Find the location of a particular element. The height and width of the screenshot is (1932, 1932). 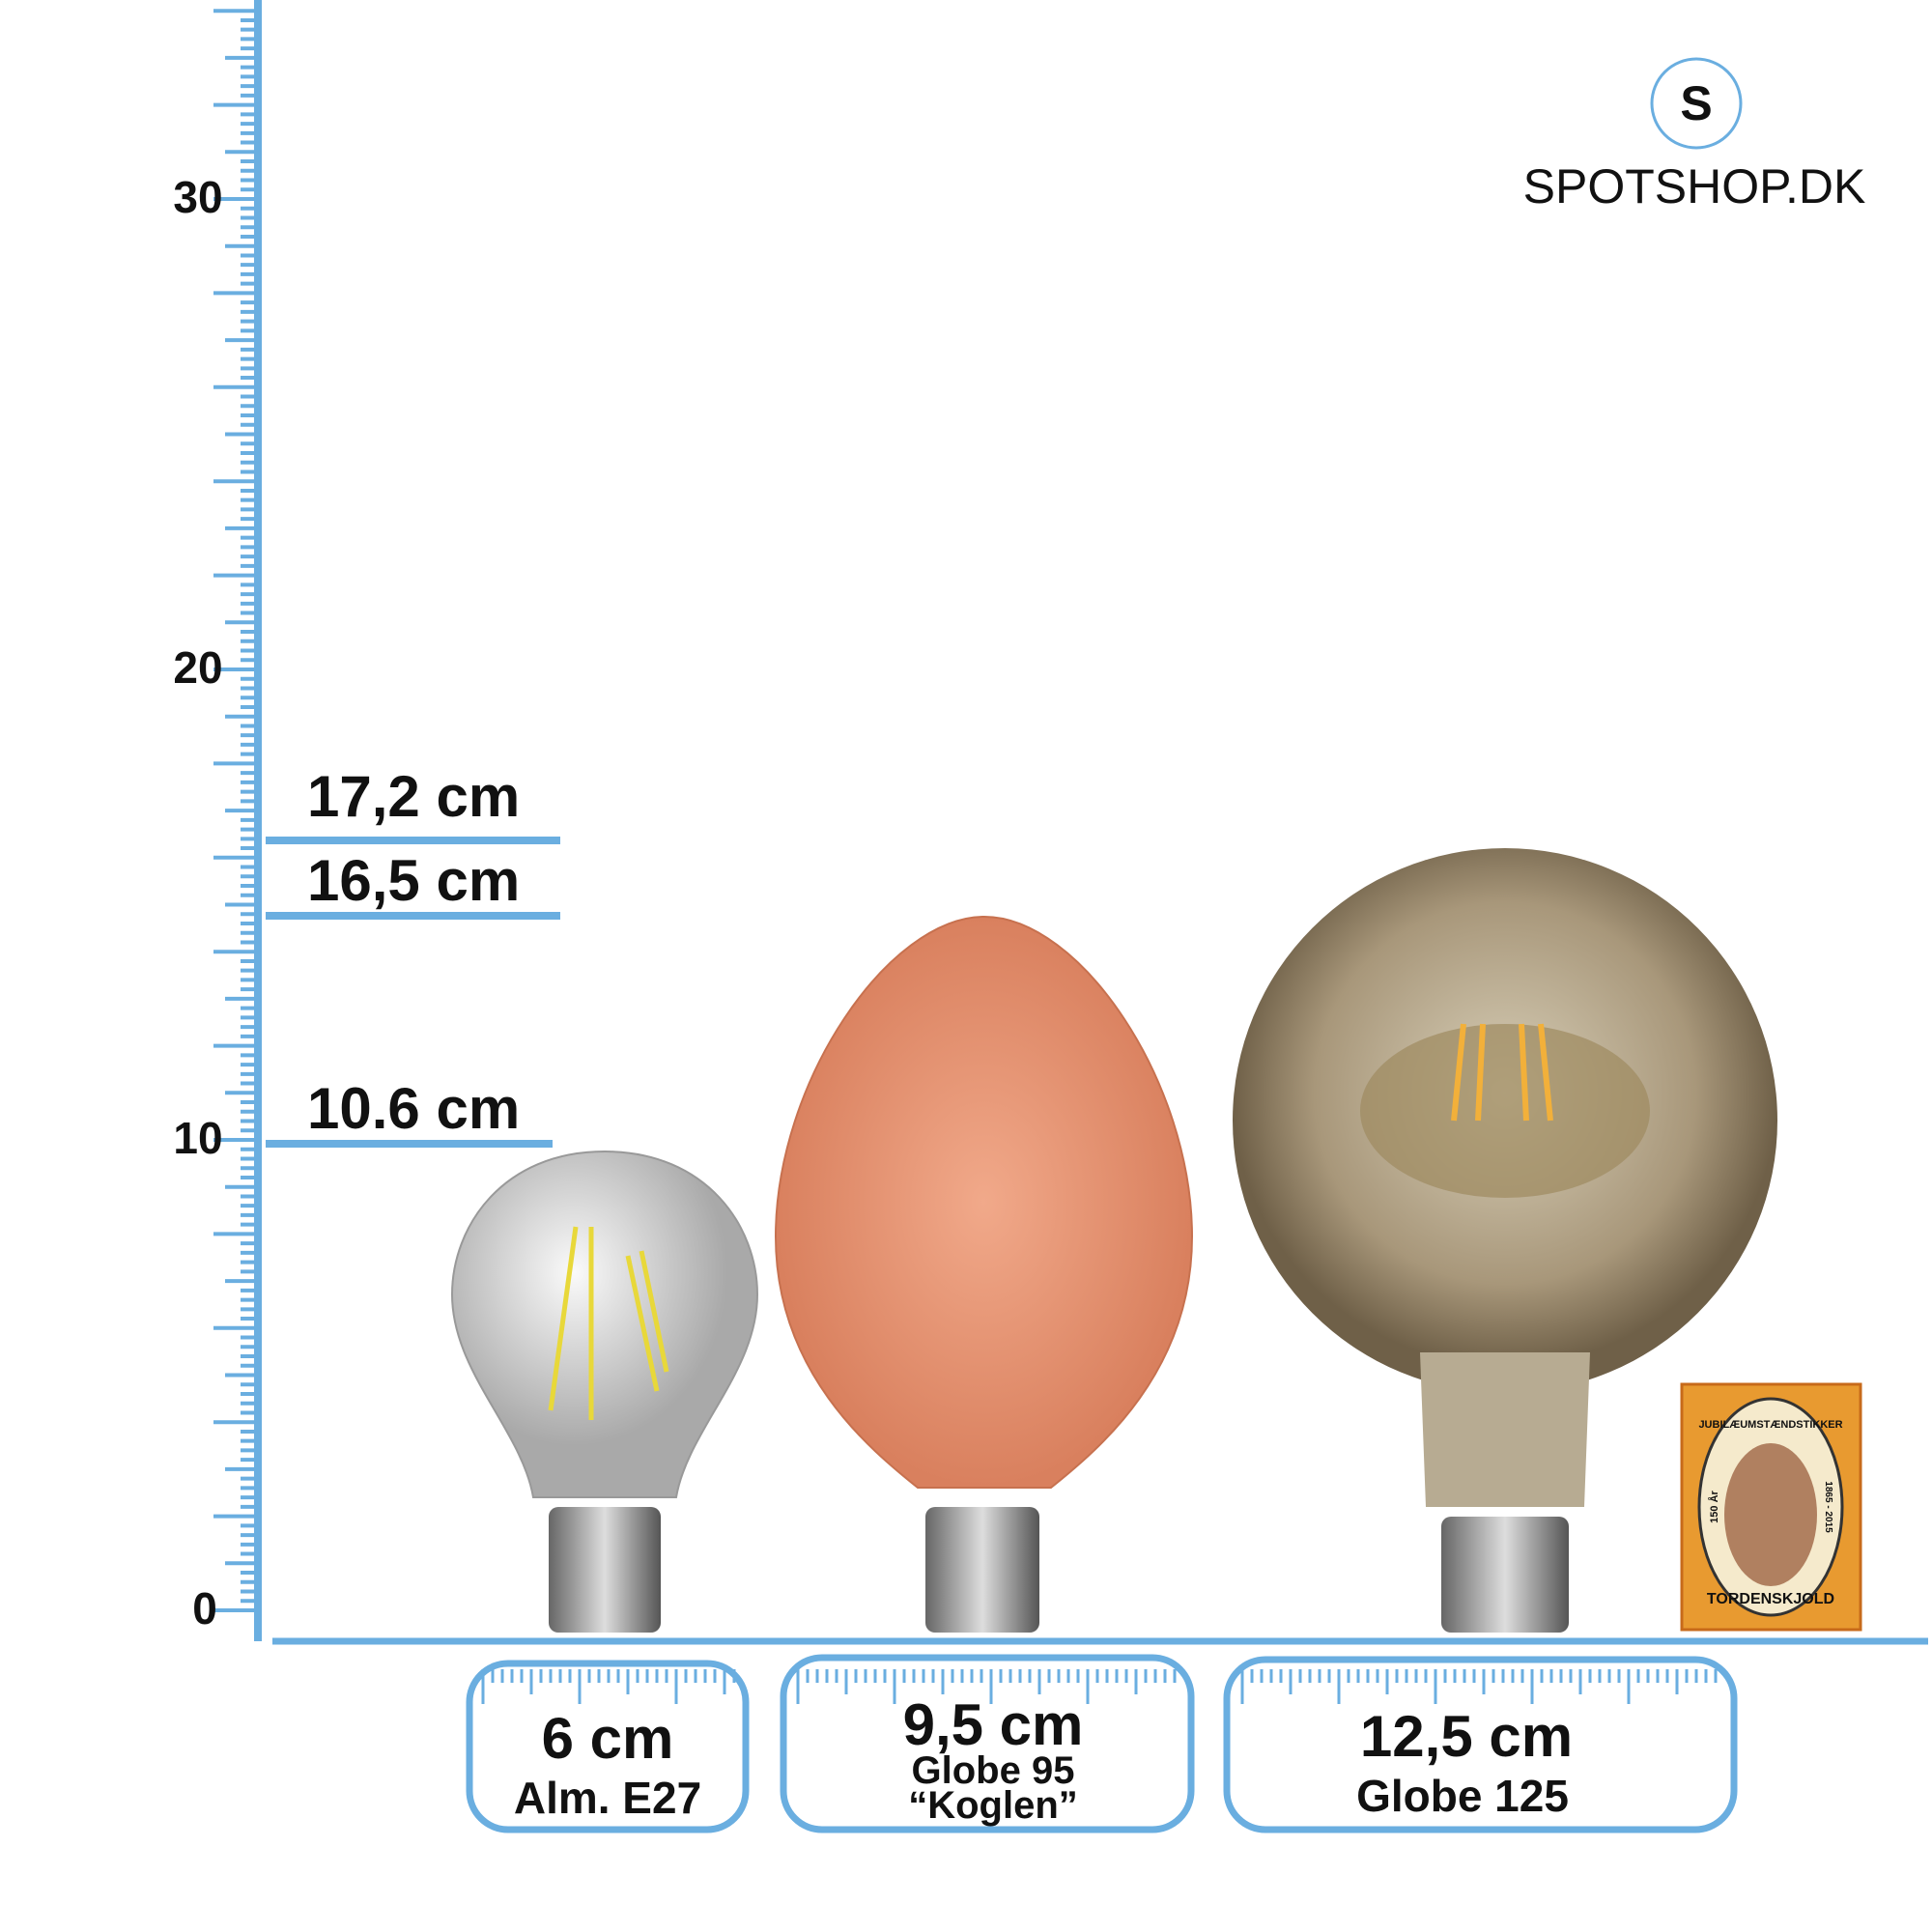

width-name: Alm. E27 is located at coordinates (607, 1798).